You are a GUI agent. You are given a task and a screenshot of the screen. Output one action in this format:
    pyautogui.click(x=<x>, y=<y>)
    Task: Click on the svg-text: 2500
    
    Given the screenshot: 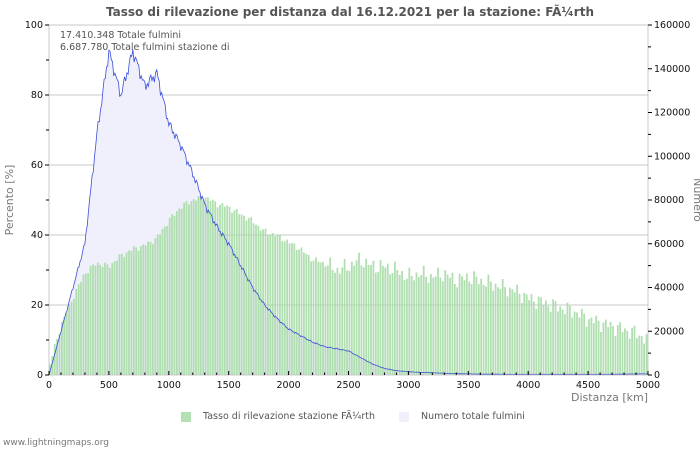 What is the action you would take?
    pyautogui.click(x=348, y=385)
    